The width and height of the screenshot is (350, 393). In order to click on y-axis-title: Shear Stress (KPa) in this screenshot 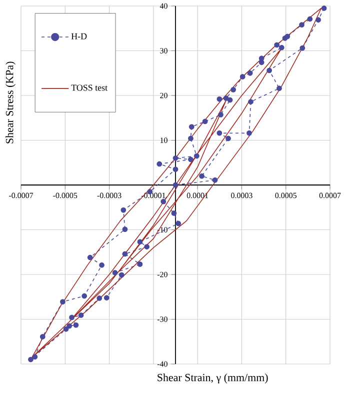, I will do `click(11, 103)`.